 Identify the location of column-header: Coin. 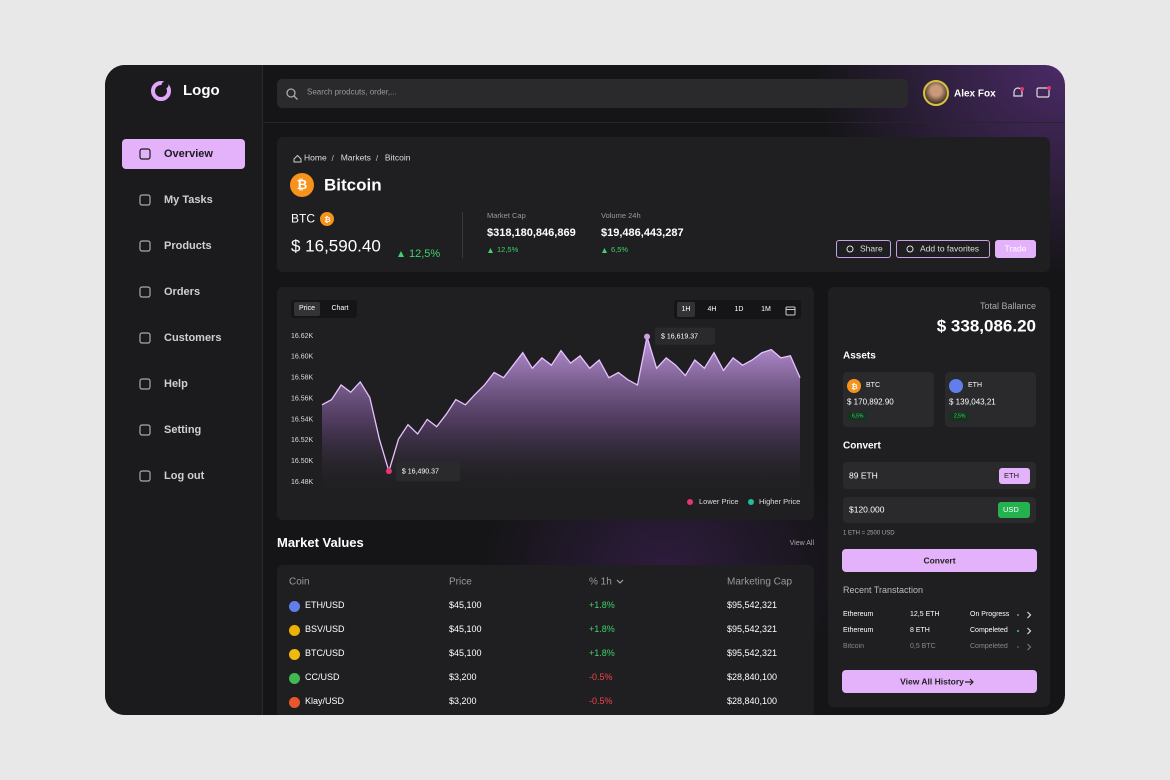
(299, 582).